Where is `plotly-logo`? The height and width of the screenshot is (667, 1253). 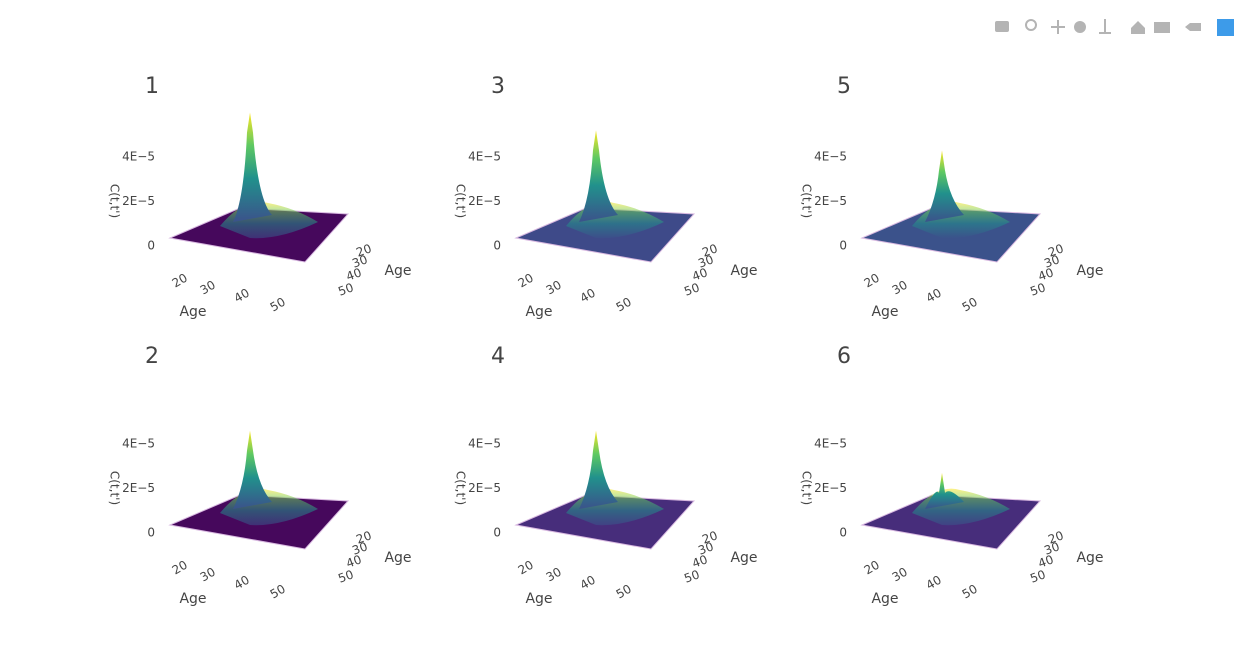 plotly-logo is located at coordinates (1225, 27).